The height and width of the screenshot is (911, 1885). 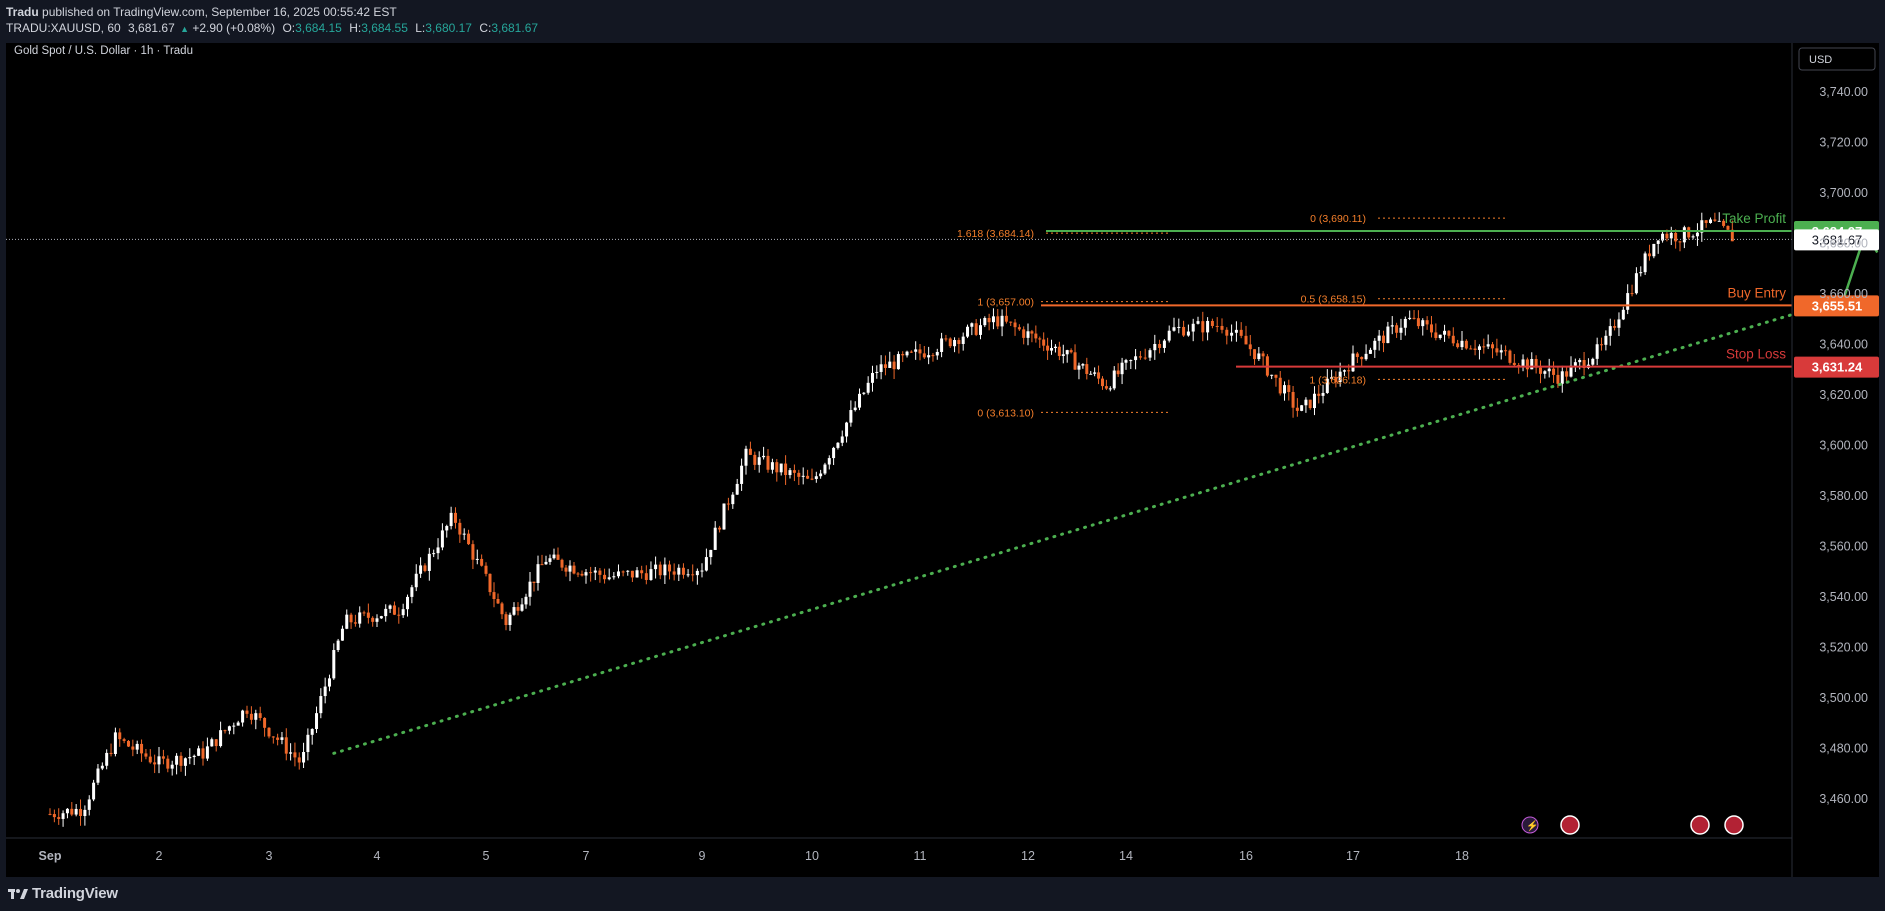 What do you see at coordinates (1843, 395) in the screenshot?
I see `y-tick-label: 3,620.00` at bounding box center [1843, 395].